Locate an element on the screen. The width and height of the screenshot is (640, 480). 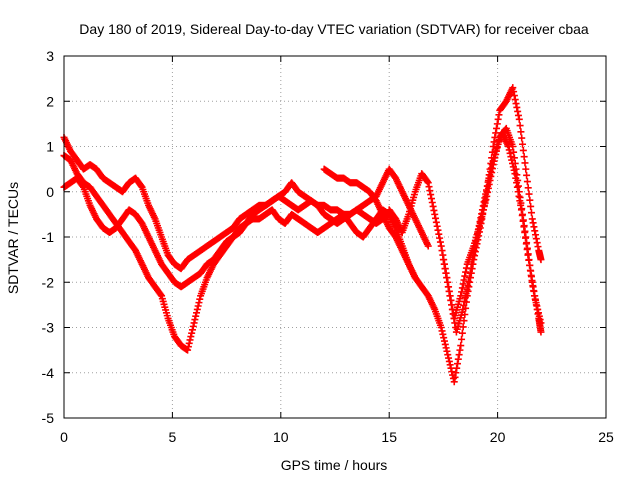
x-tick-label: 0 is located at coordinates (64, 437).